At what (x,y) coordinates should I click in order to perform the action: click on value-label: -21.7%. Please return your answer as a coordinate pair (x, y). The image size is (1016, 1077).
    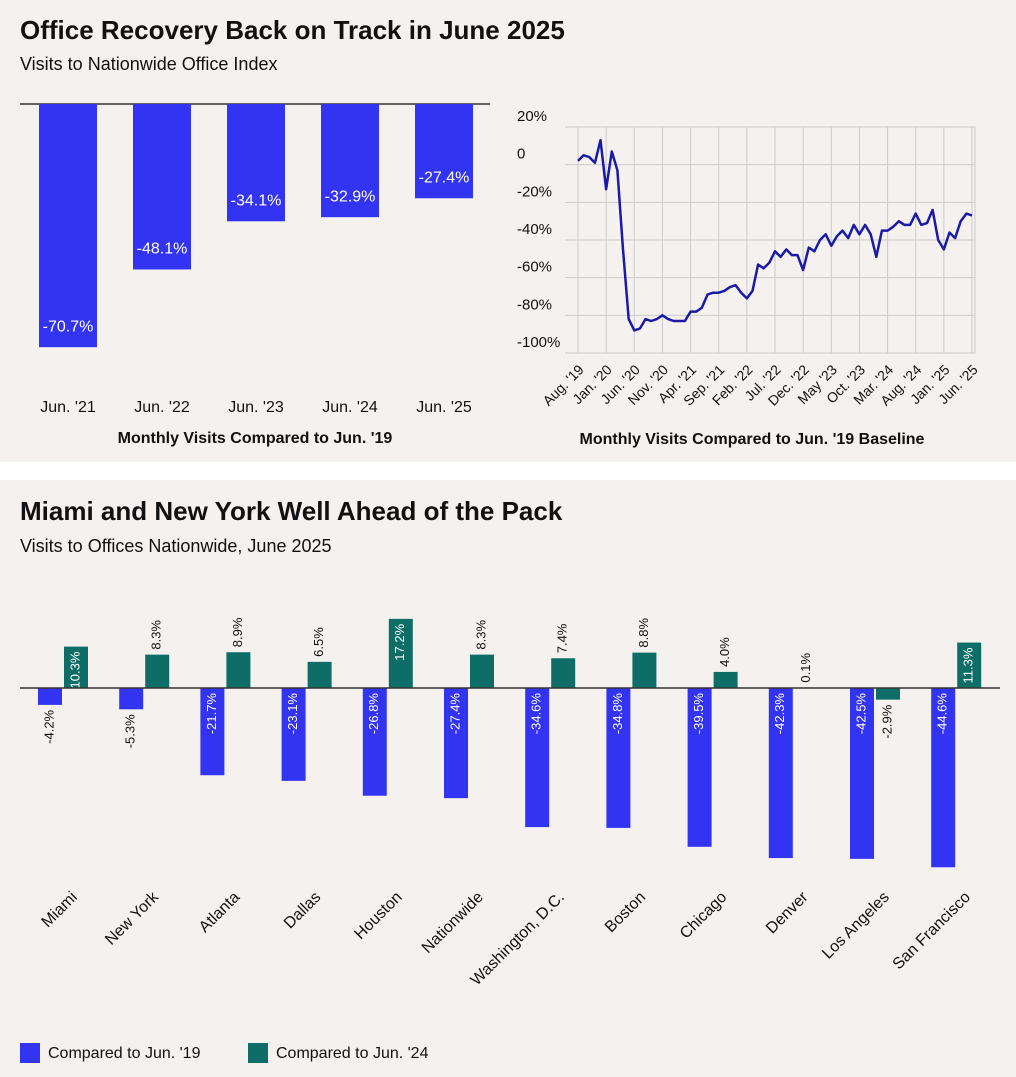
    Looking at the image, I should click on (211, 714).